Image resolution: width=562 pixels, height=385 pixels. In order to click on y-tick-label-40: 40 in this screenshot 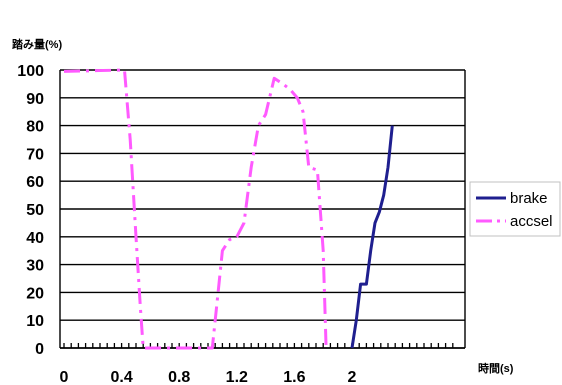, I will do `click(35, 238)`.